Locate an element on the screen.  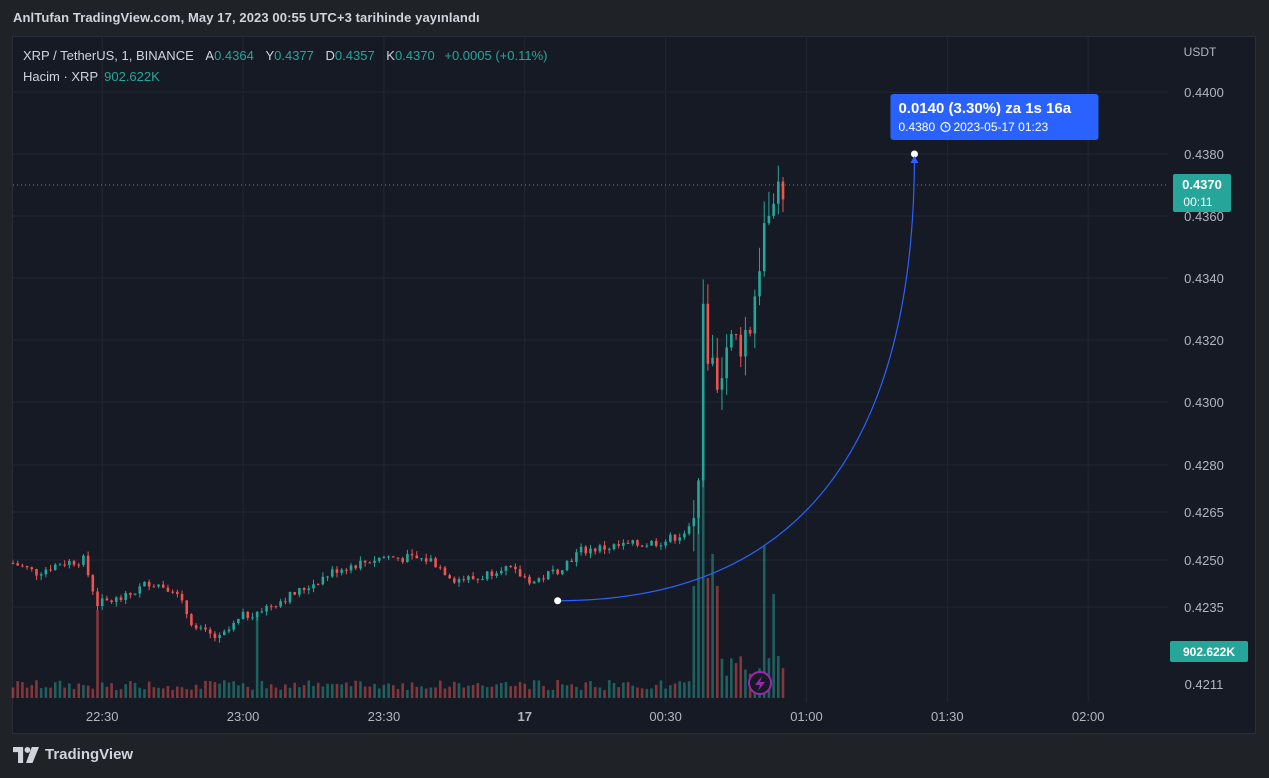
low-value: 0.4357 is located at coordinates (354, 55).